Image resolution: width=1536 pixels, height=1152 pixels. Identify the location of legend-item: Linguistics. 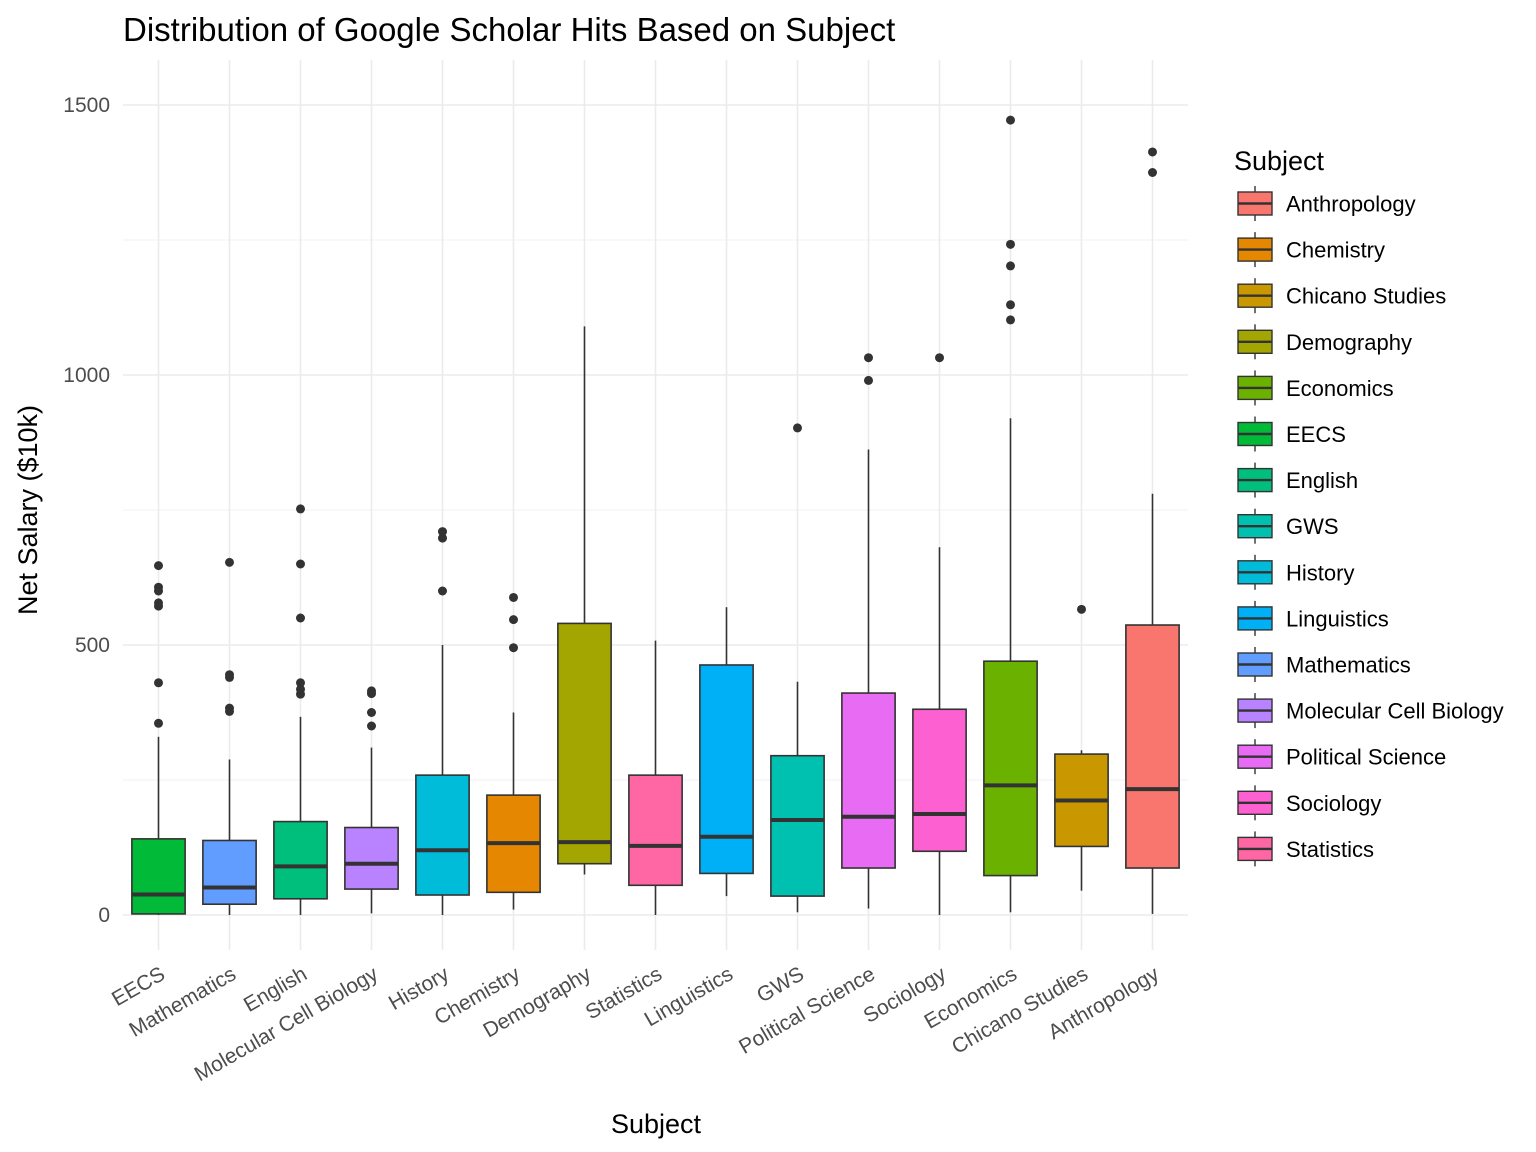
(1313, 618).